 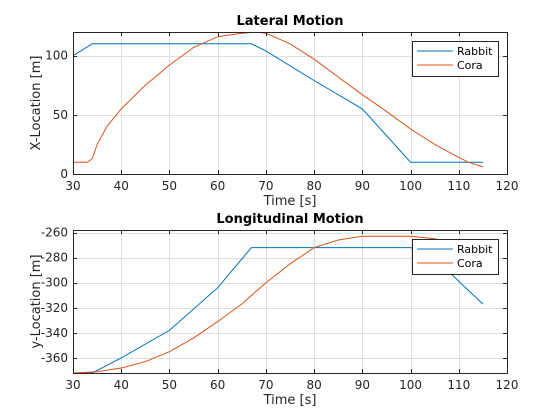 What do you see at coordinates (455, 59) in the screenshot?
I see `lateral-motion-legend-box` at bounding box center [455, 59].